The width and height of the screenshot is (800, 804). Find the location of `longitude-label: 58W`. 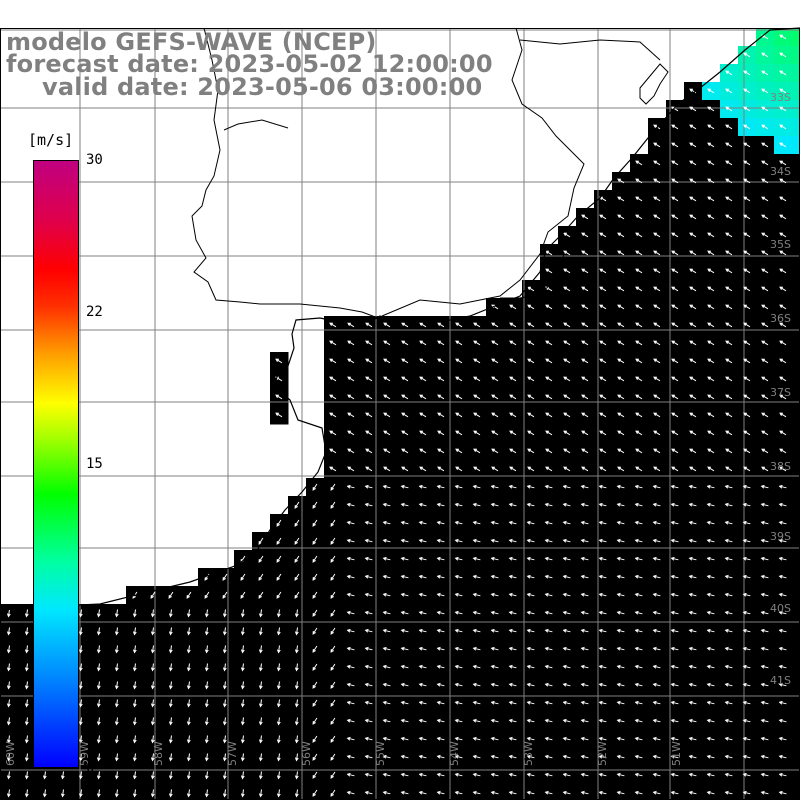

longitude-label: 58W is located at coordinates (158, 753).